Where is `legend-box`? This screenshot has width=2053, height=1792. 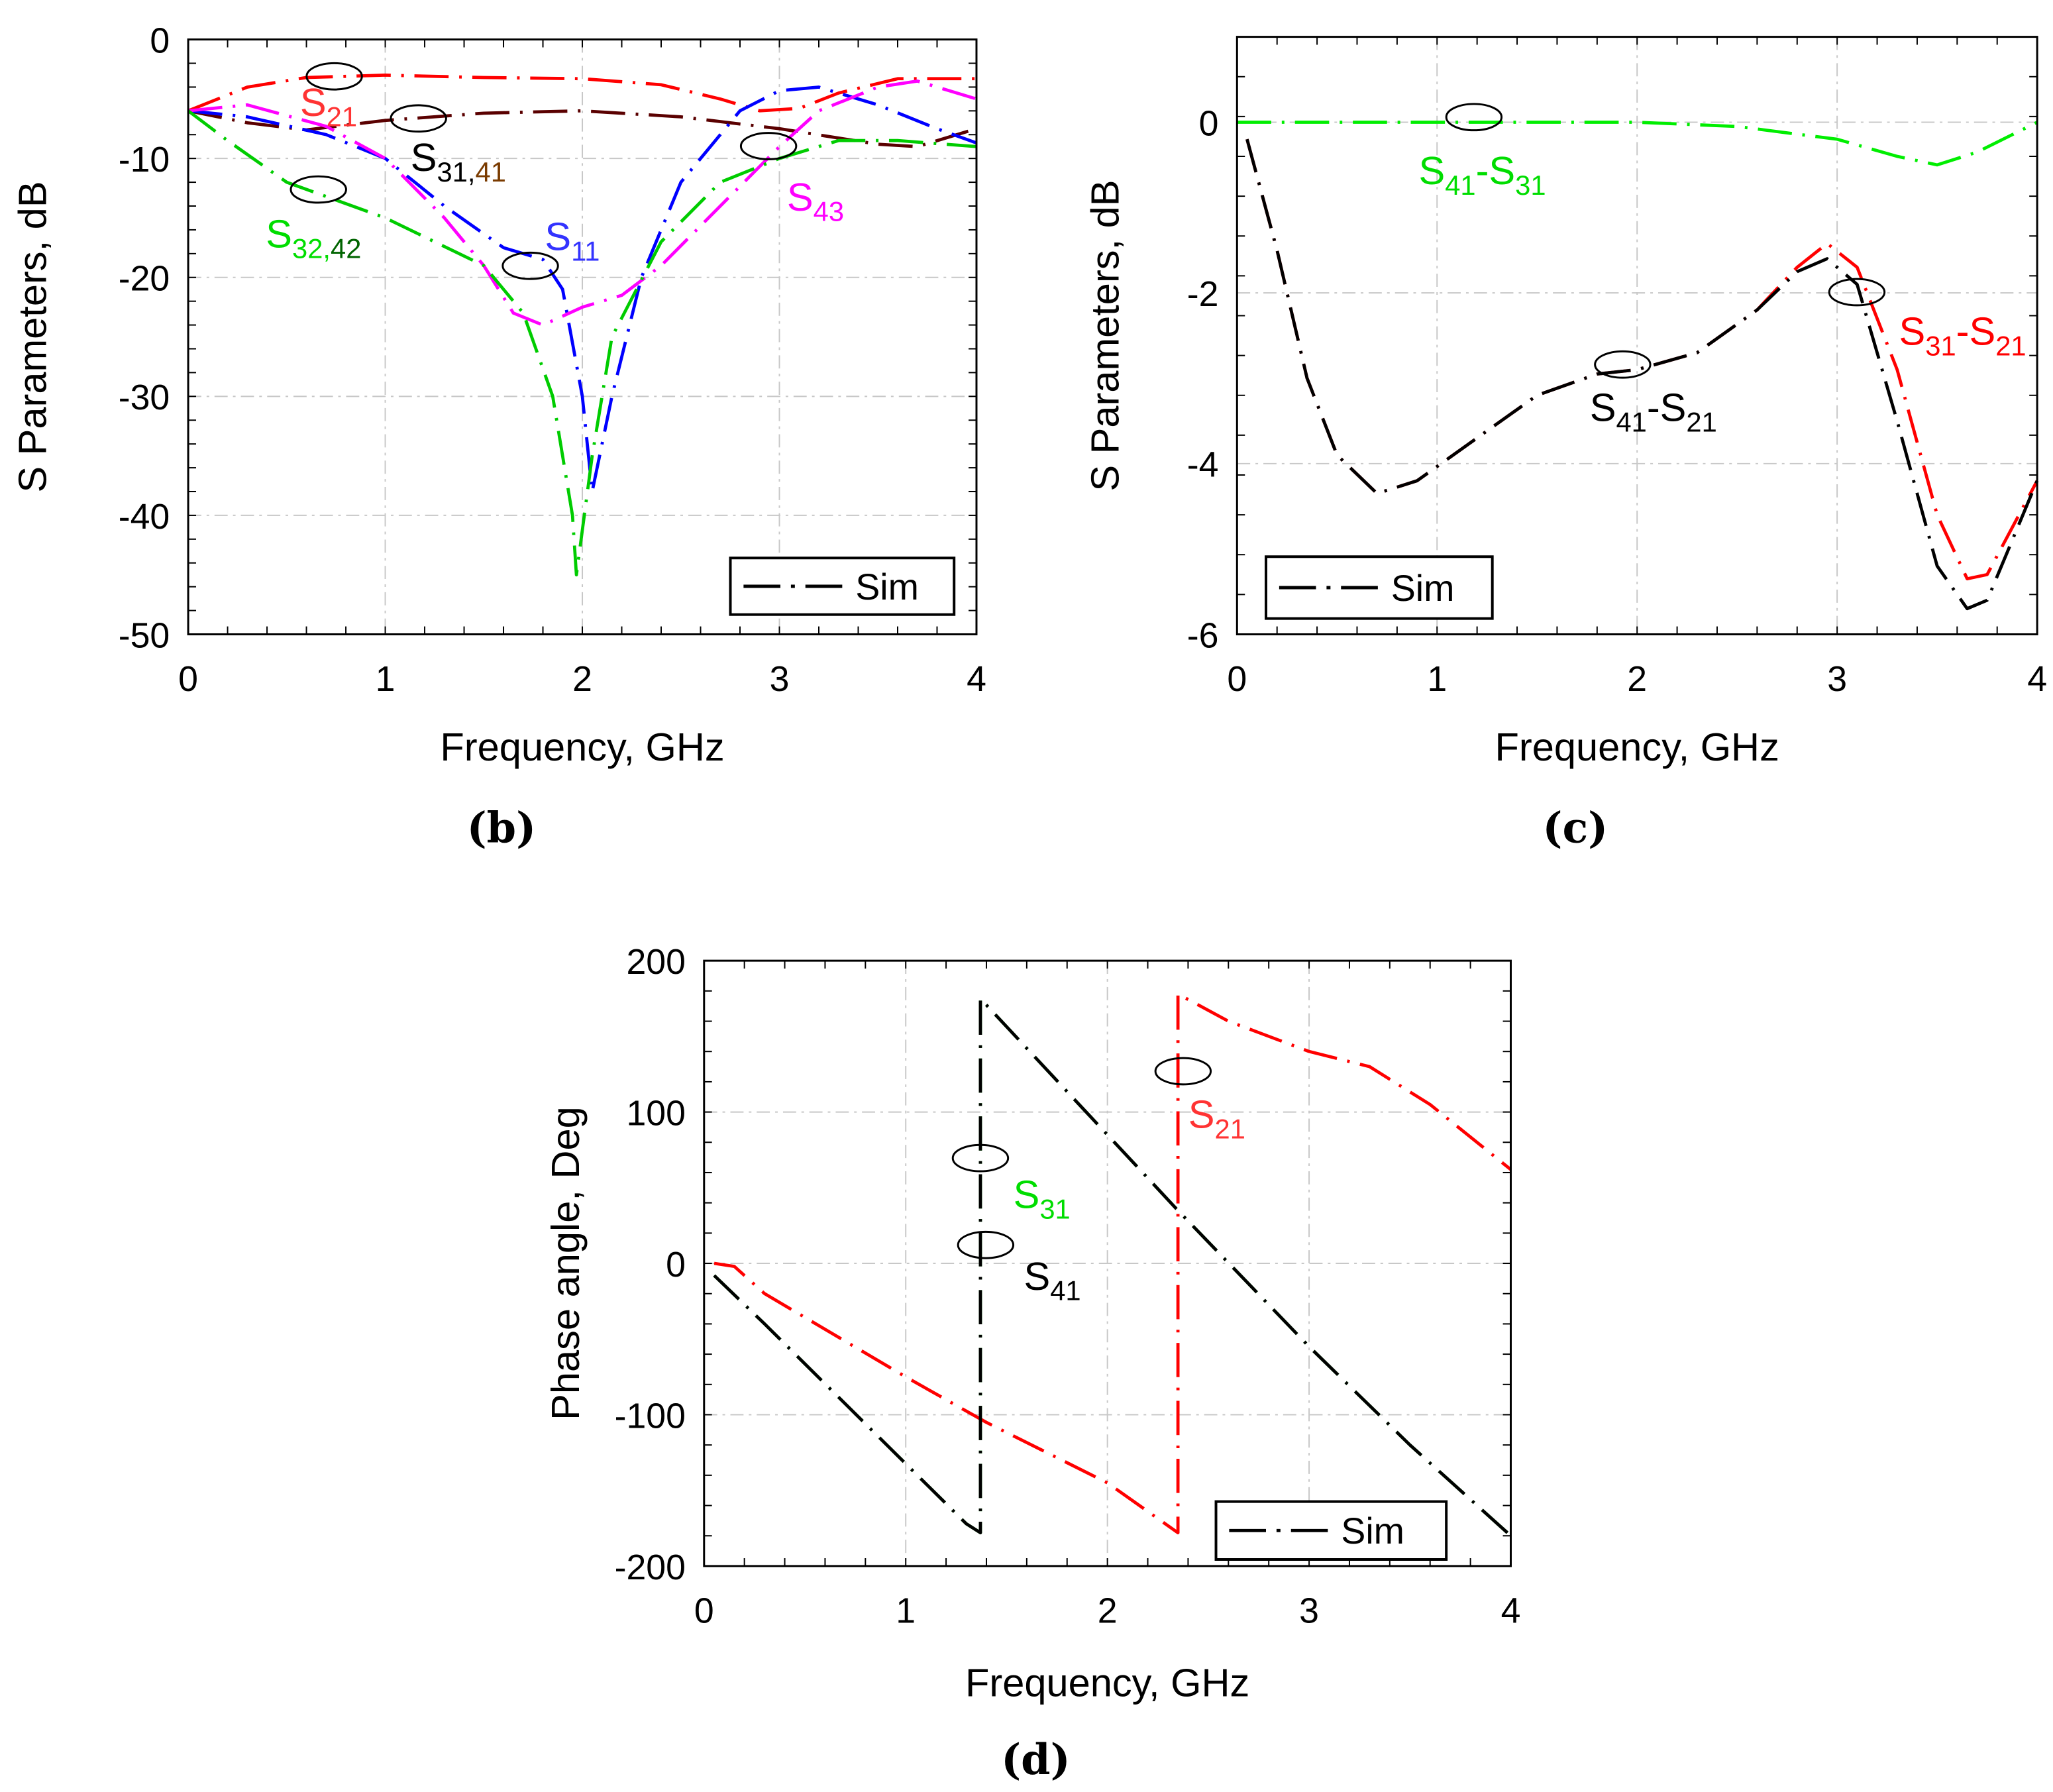
legend-box is located at coordinates (1379, 587).